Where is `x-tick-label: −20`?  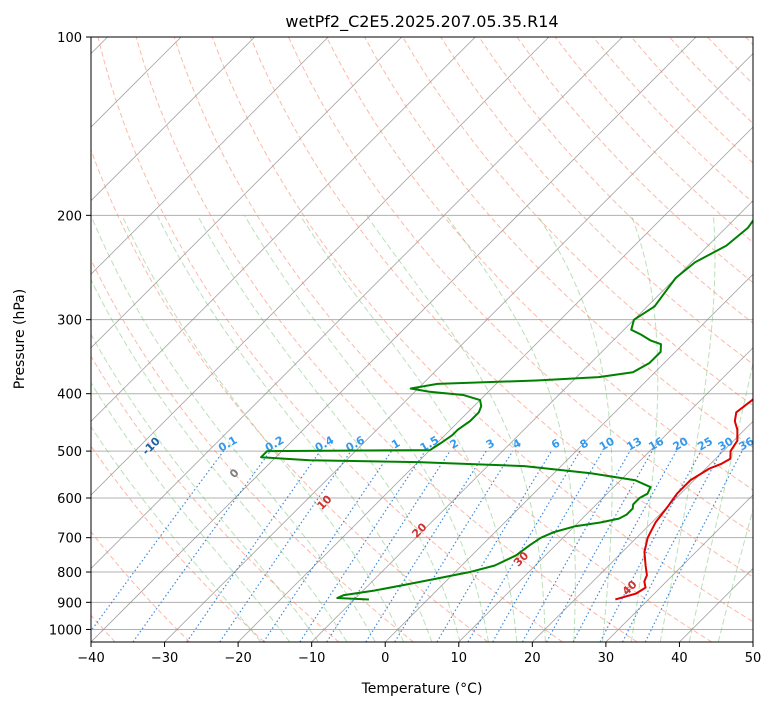 x-tick-label: −20 is located at coordinates (237, 658).